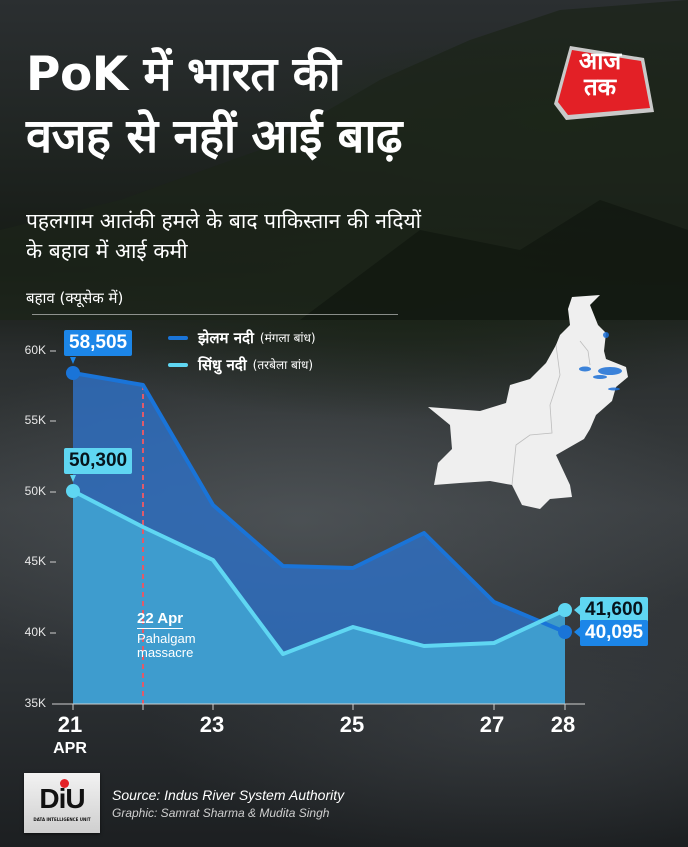 The height and width of the screenshot is (847, 688). I want to click on divider, so click(215, 314).